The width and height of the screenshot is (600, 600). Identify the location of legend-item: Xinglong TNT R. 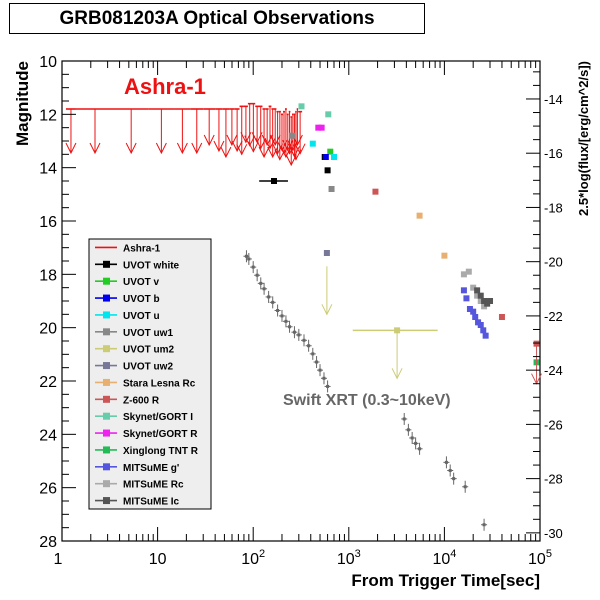
(147, 451).